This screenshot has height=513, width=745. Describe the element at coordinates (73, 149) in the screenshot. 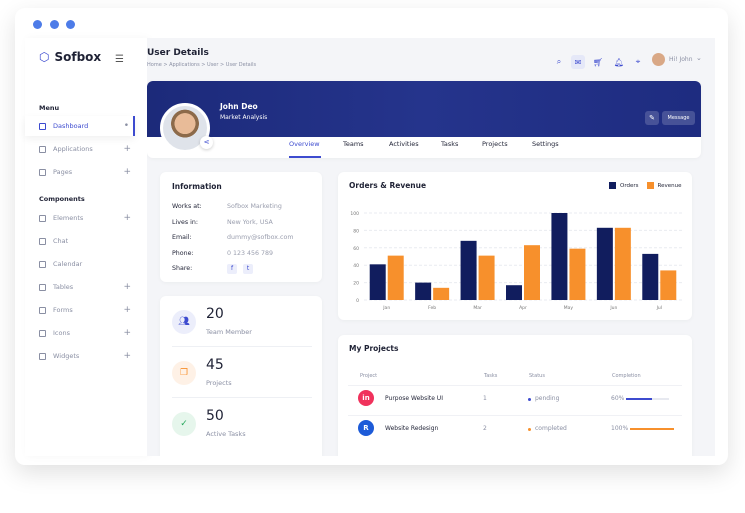

I see `sidebar-item-label: Applications` at that location.